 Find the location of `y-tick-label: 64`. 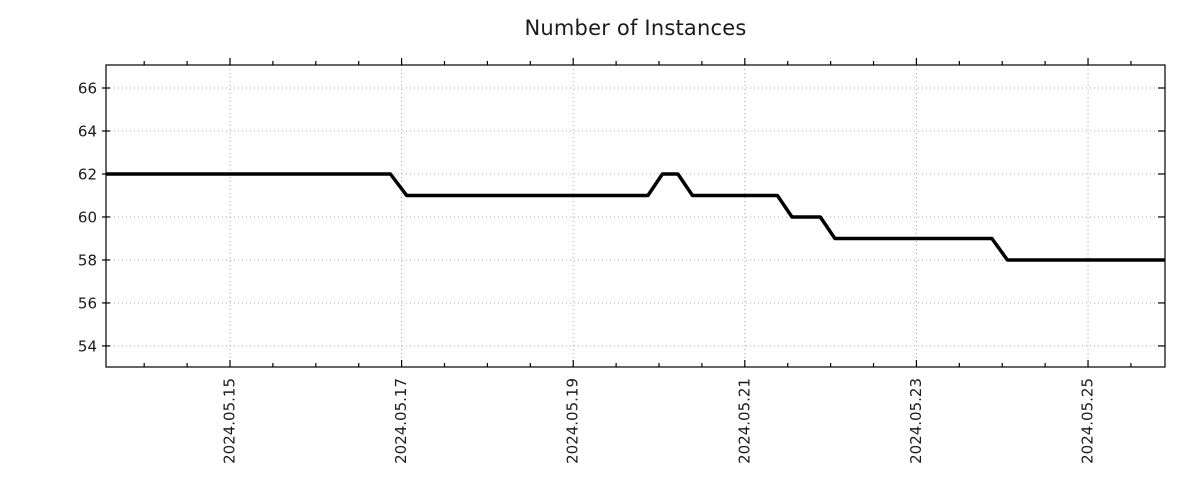

y-tick-label: 64 is located at coordinates (87, 131).